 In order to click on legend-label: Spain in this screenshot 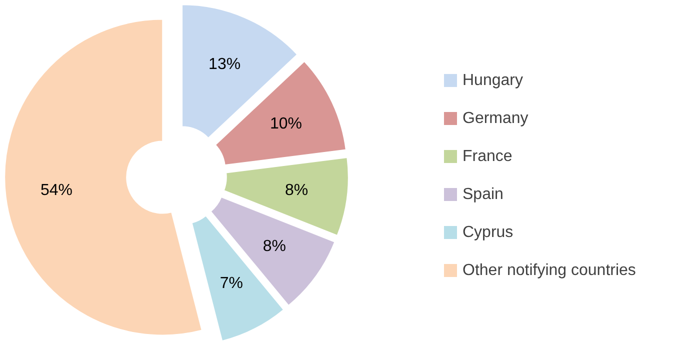, I will do `click(483, 194)`.